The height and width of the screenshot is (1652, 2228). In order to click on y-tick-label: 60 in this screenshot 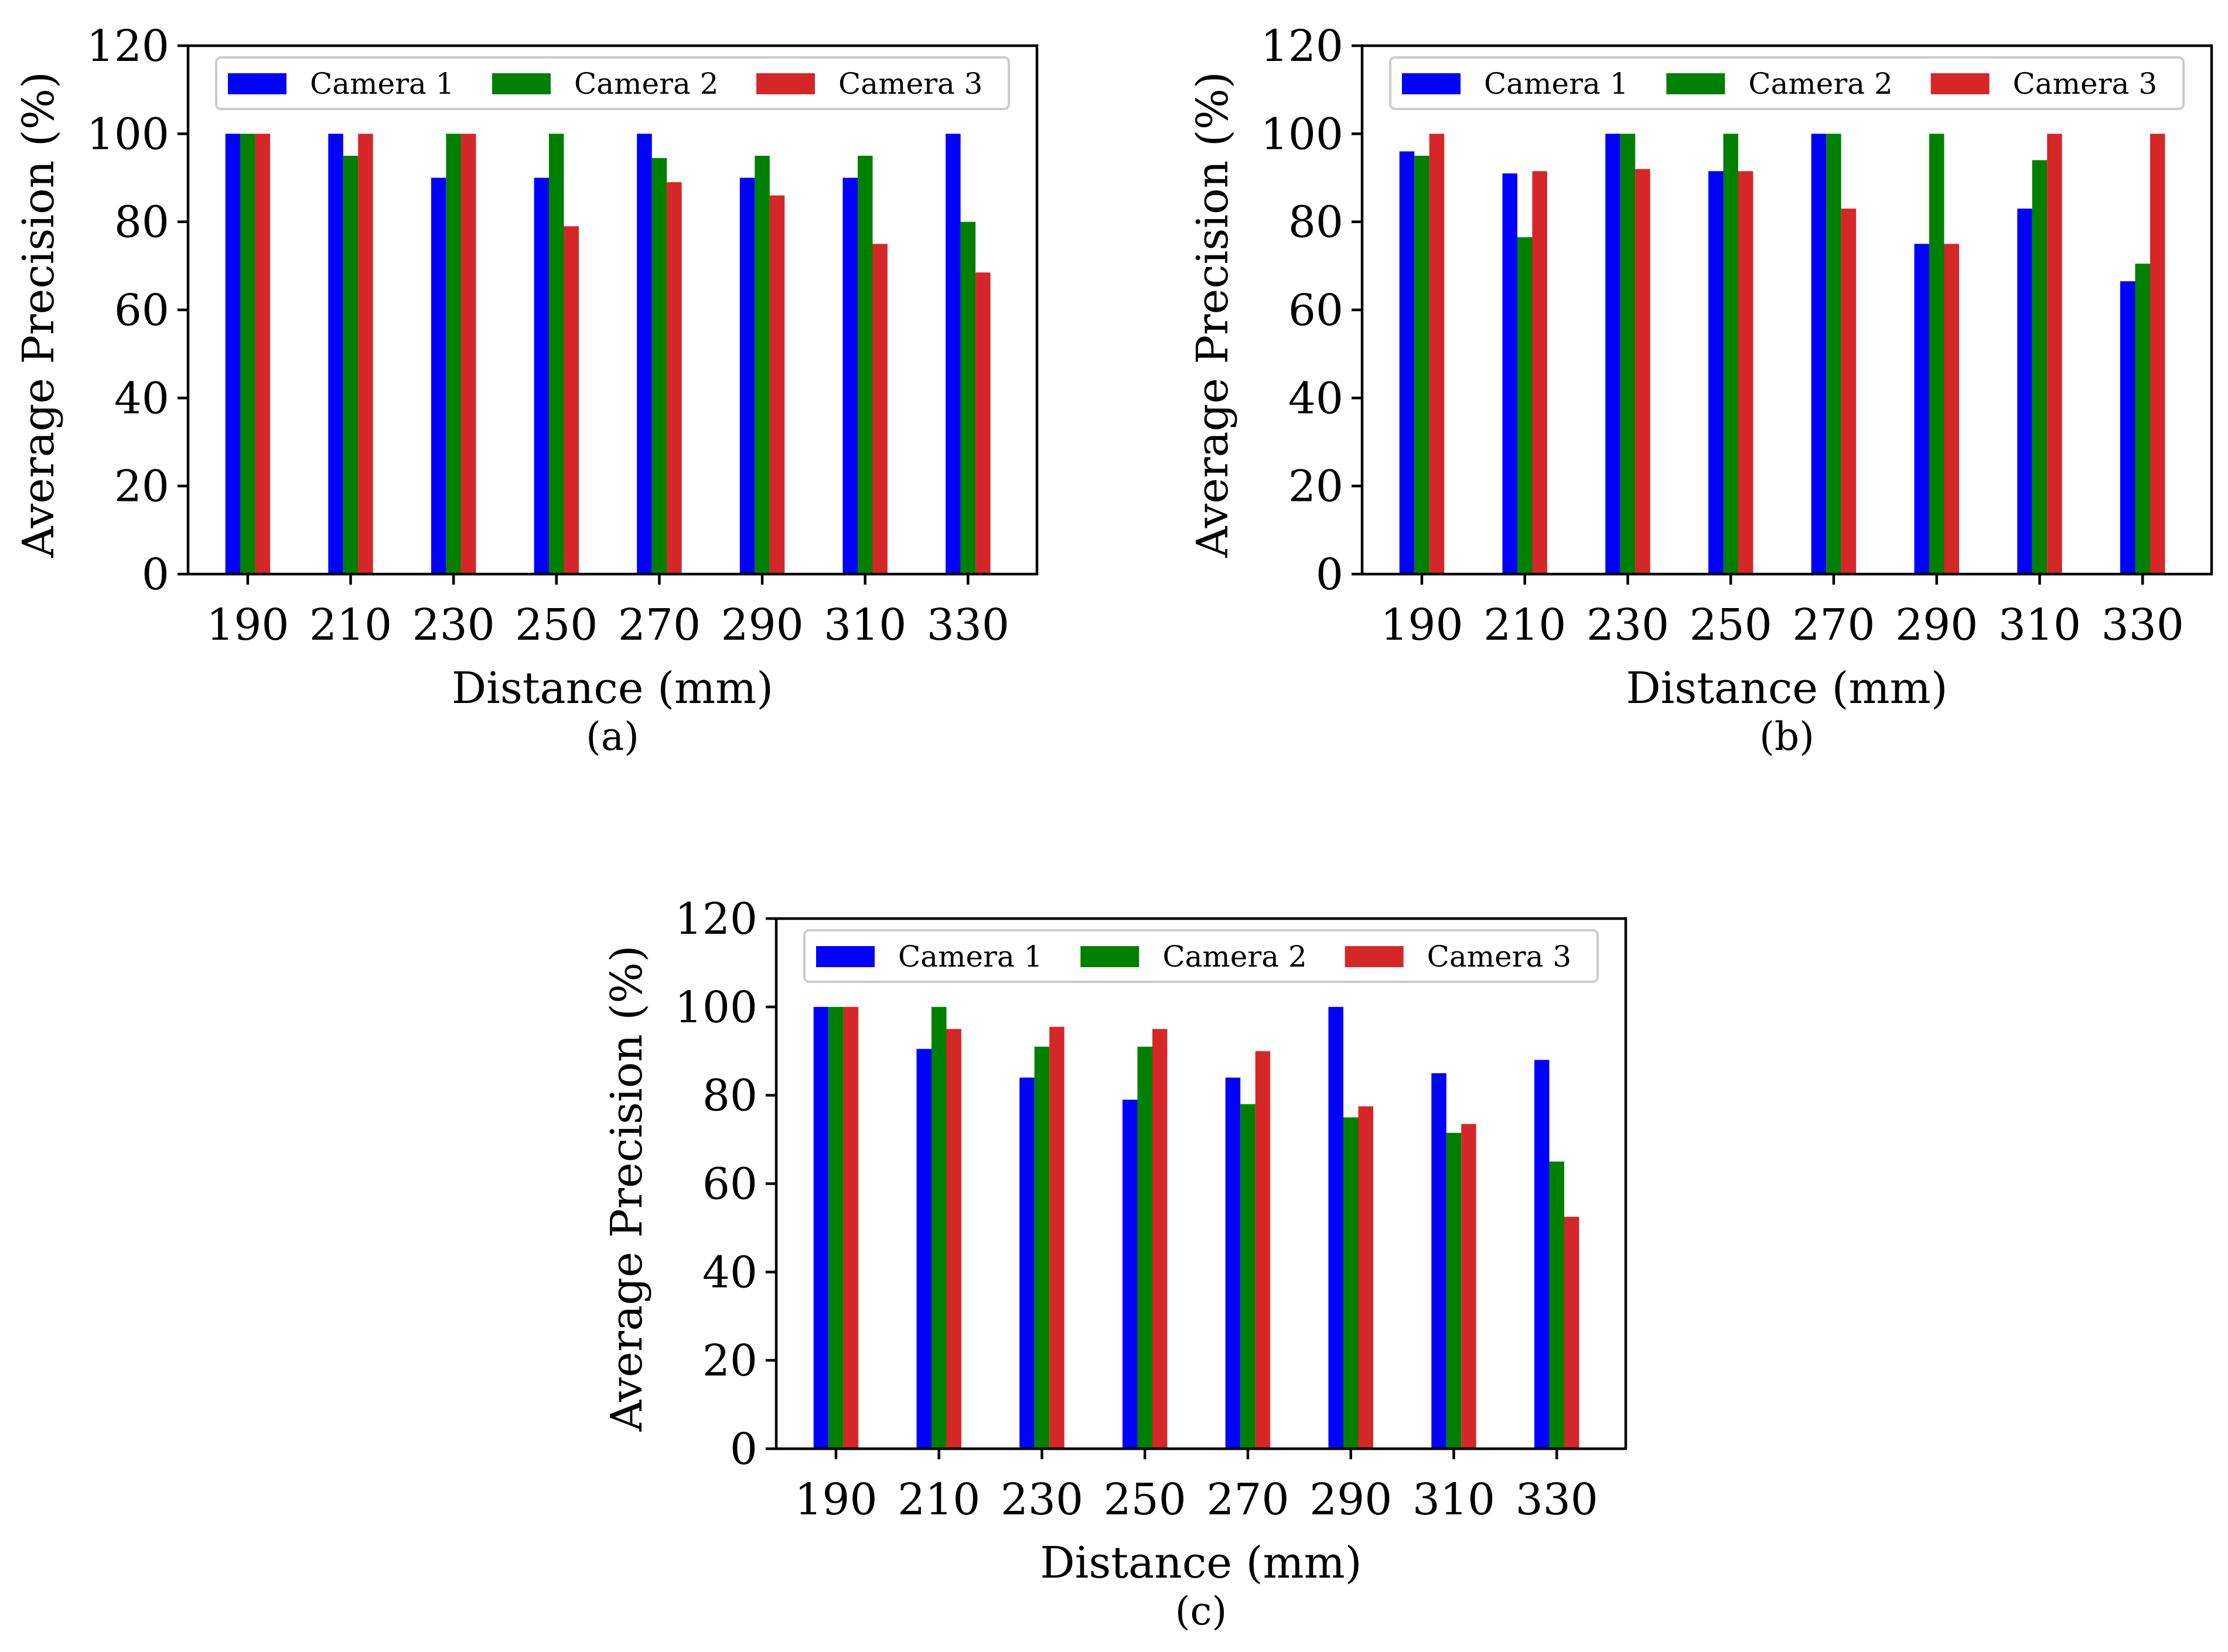, I will do `click(1315, 310)`.